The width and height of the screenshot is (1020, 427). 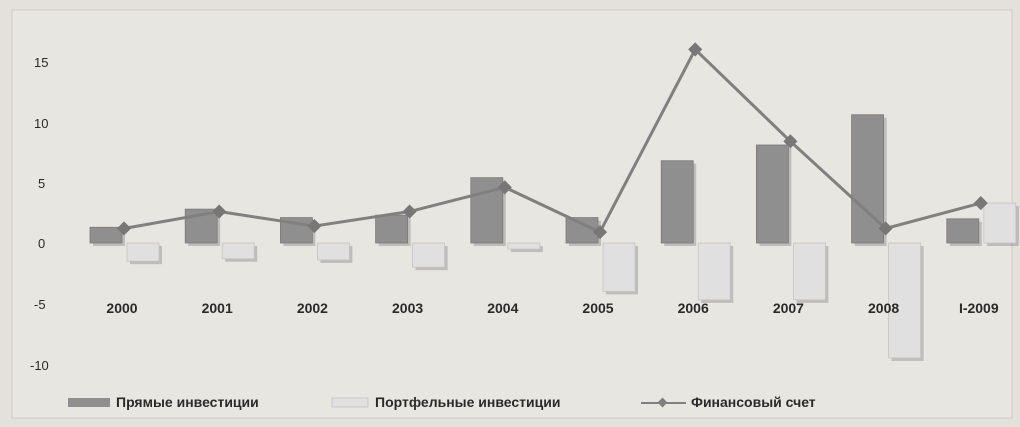 I want to click on y-tick-label: 10, so click(x=41, y=123).